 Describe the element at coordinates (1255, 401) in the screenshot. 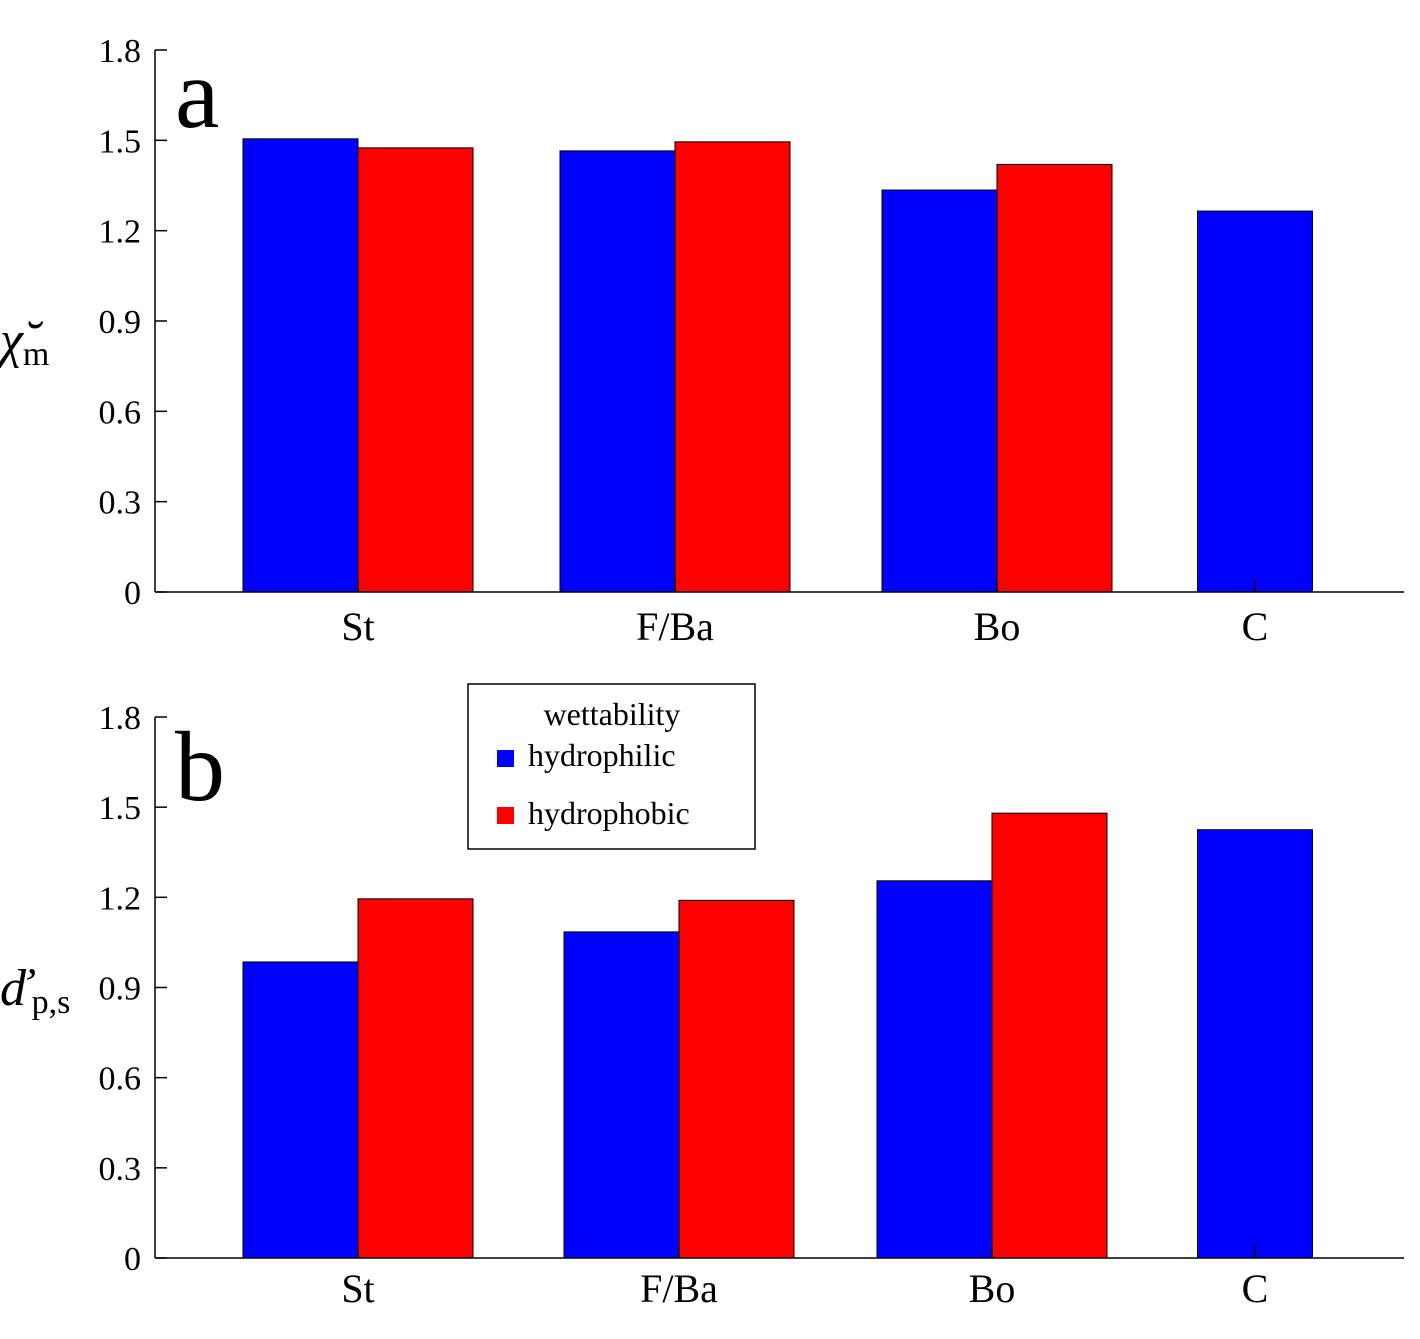

I see `panel-a-bar-c-hydrophilic` at that location.